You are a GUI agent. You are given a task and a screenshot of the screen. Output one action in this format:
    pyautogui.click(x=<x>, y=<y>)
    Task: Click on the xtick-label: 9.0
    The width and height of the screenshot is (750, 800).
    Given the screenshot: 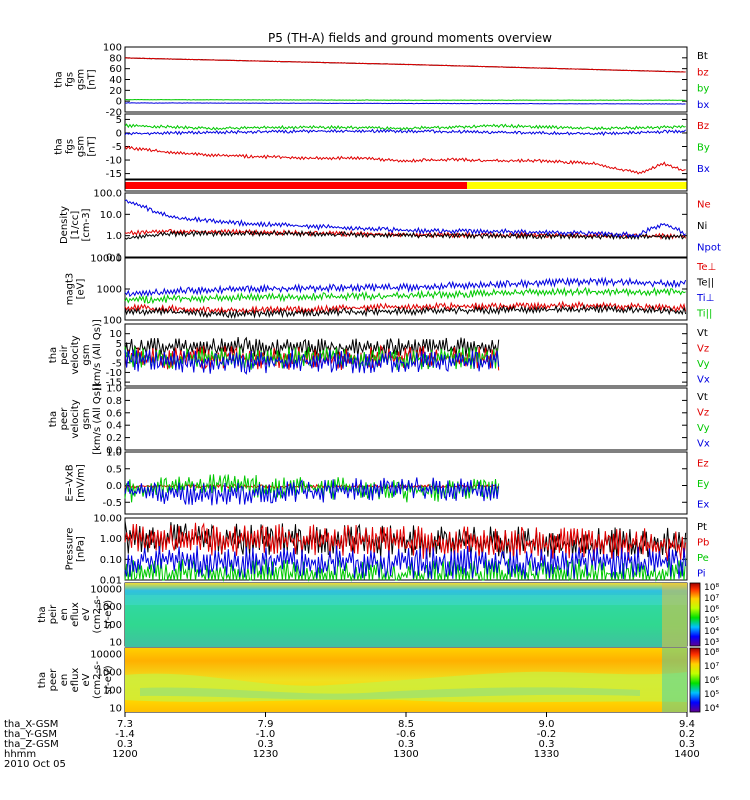 What is the action you would take?
    pyautogui.click(x=547, y=724)
    